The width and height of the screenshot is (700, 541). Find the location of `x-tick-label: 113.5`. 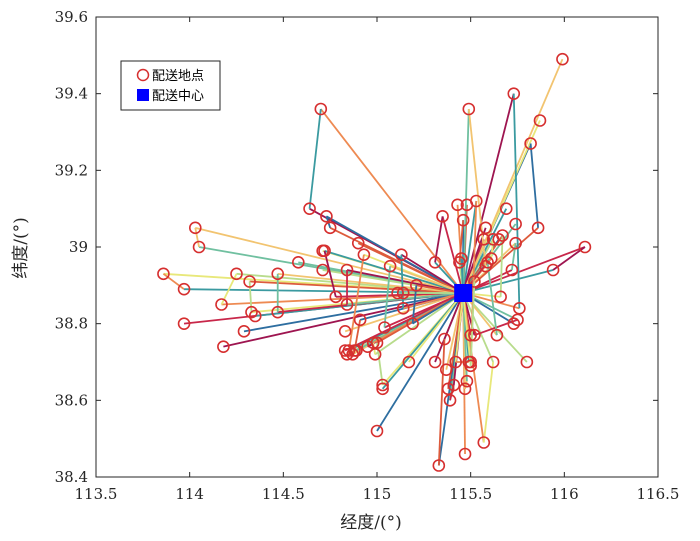

x-tick-label: 113.5 is located at coordinates (96, 494).